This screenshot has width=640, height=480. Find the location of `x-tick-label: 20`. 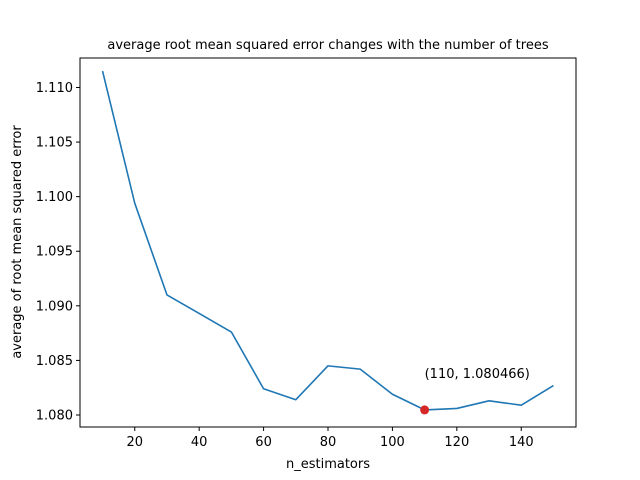

x-tick-label: 20 is located at coordinates (134, 442).